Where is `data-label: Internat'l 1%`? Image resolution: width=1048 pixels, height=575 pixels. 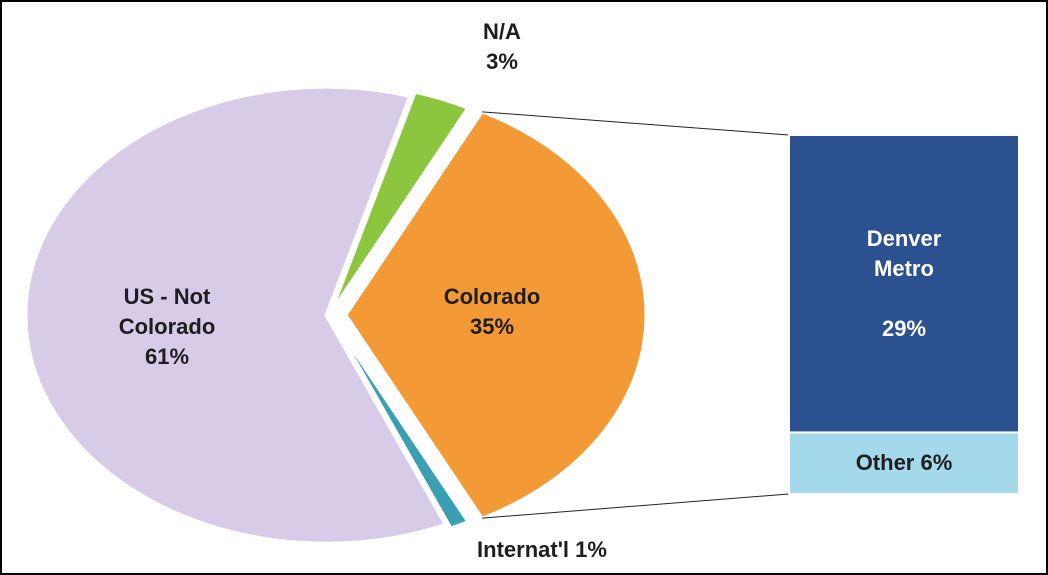 data-label: Internat'l 1% is located at coordinates (542, 550).